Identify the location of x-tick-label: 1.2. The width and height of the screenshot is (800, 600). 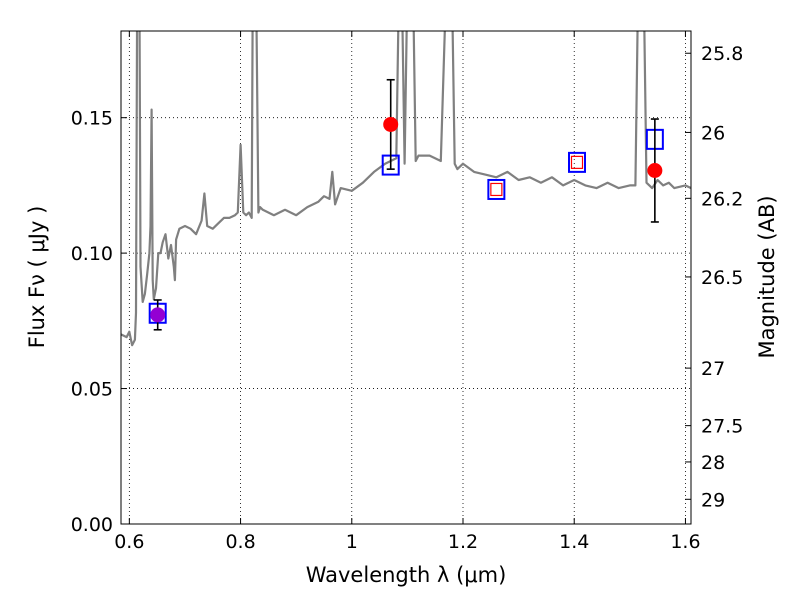
(463, 542).